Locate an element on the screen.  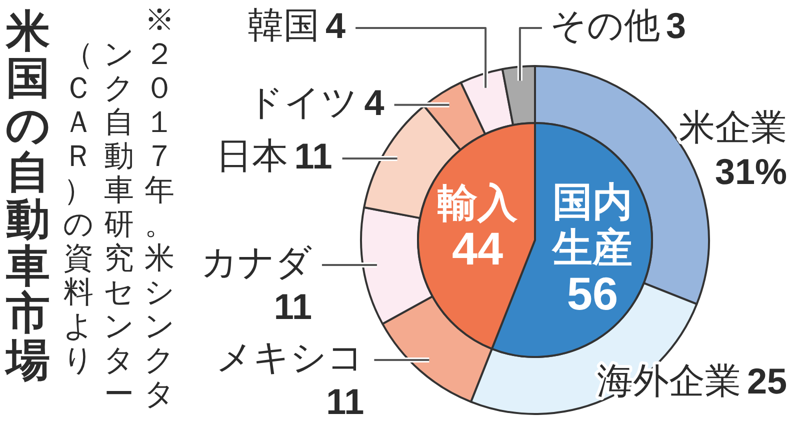
slice-label: 韓国 is located at coordinates (284, 25).